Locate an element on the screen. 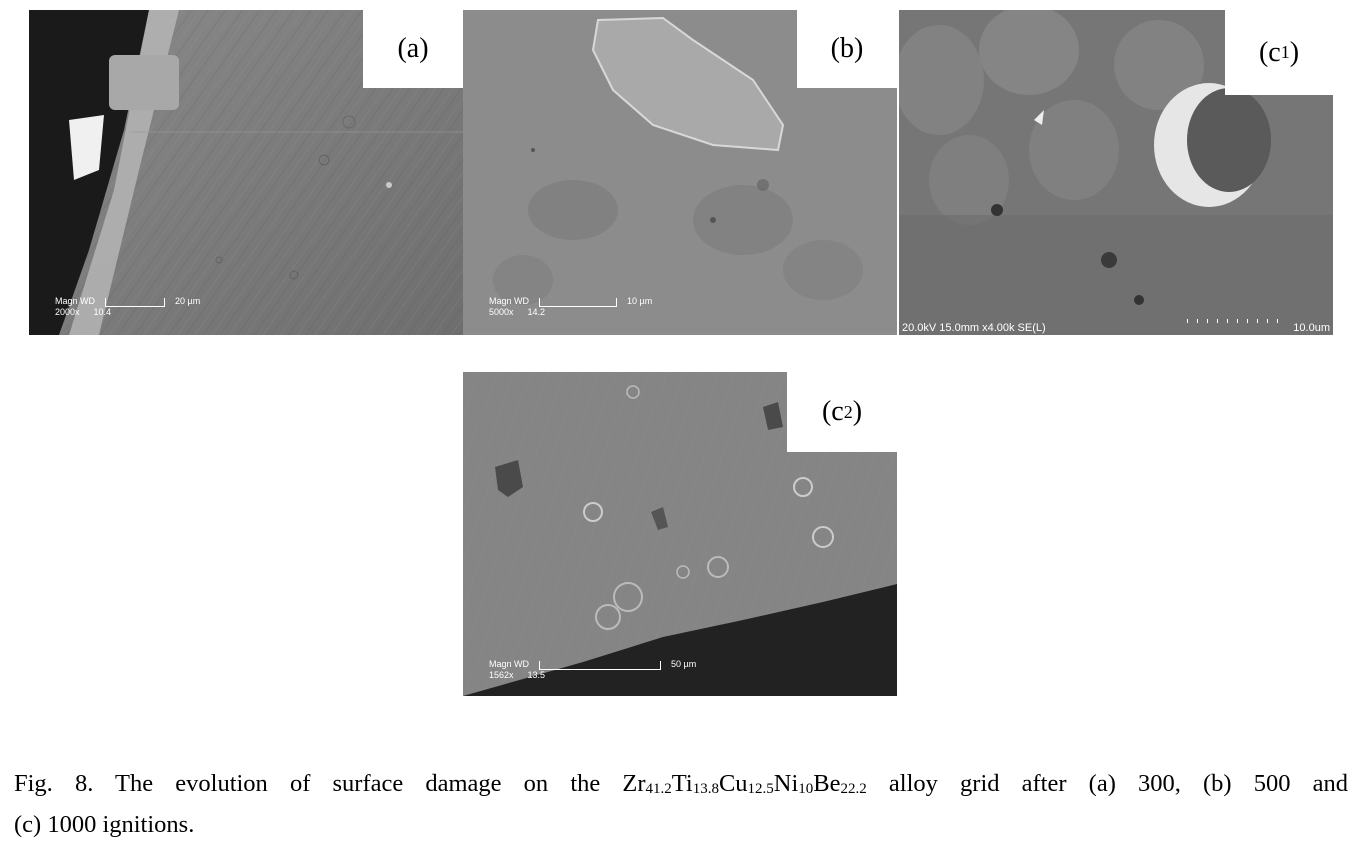  sem-texture-c1 is located at coordinates (1116, 172).